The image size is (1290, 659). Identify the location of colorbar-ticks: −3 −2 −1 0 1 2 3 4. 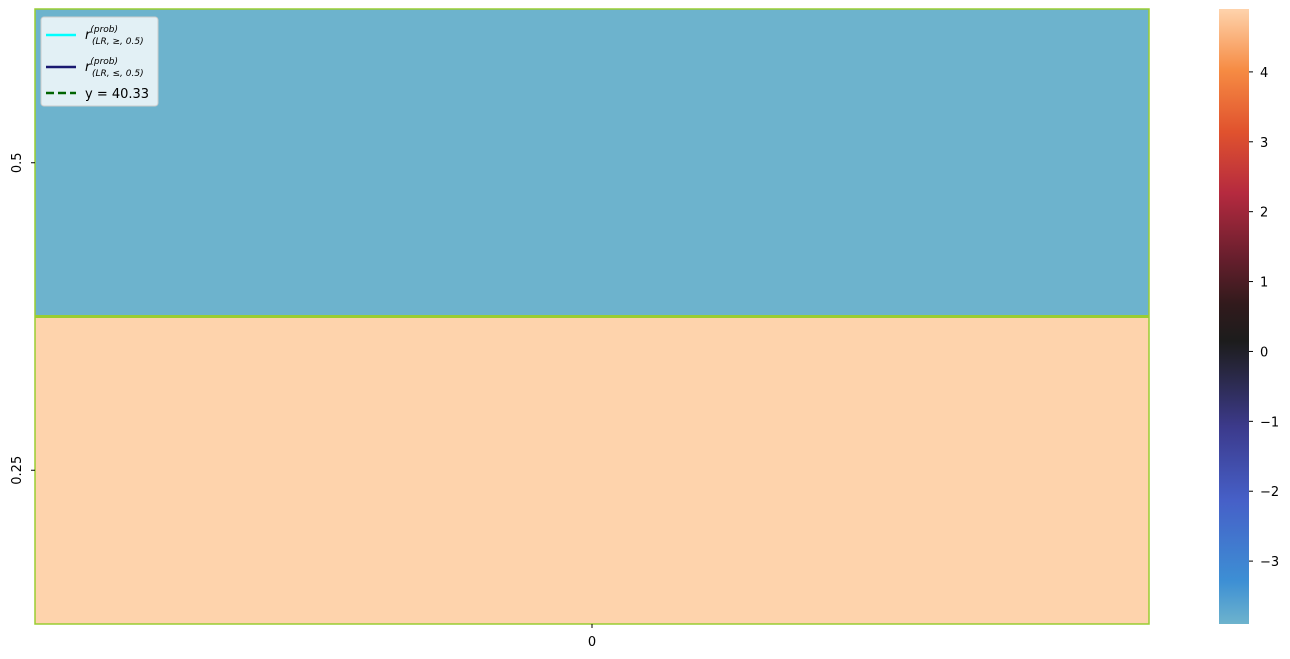
(1264, 318).